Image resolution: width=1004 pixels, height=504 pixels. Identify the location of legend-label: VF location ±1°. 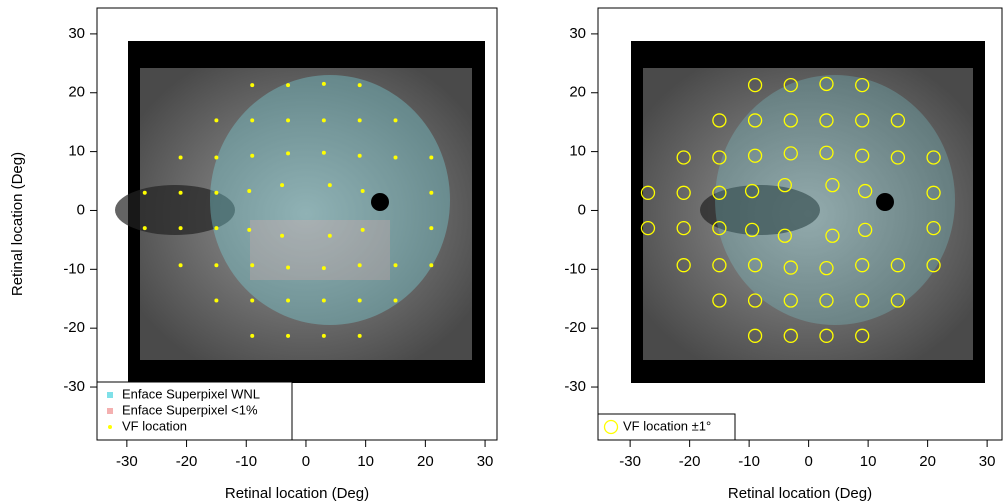
(667, 425).